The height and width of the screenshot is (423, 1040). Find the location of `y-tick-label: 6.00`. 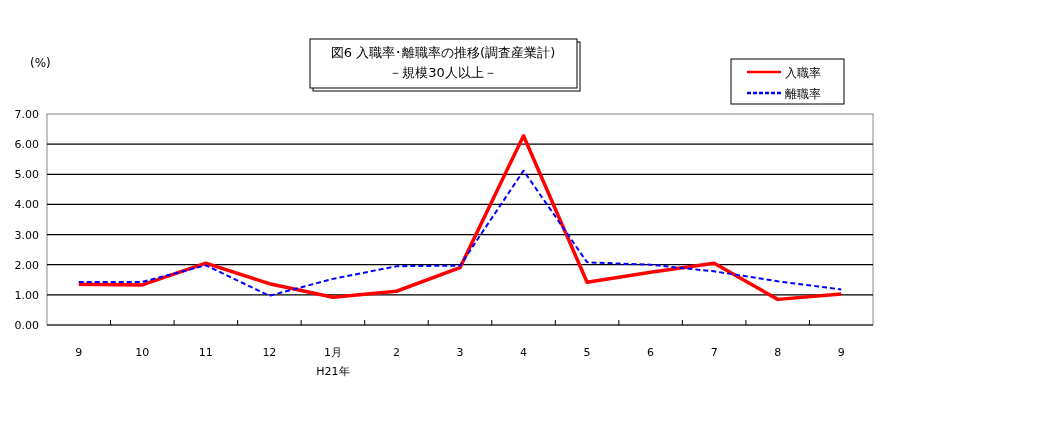

y-tick-label: 6.00 is located at coordinates (26, 145).